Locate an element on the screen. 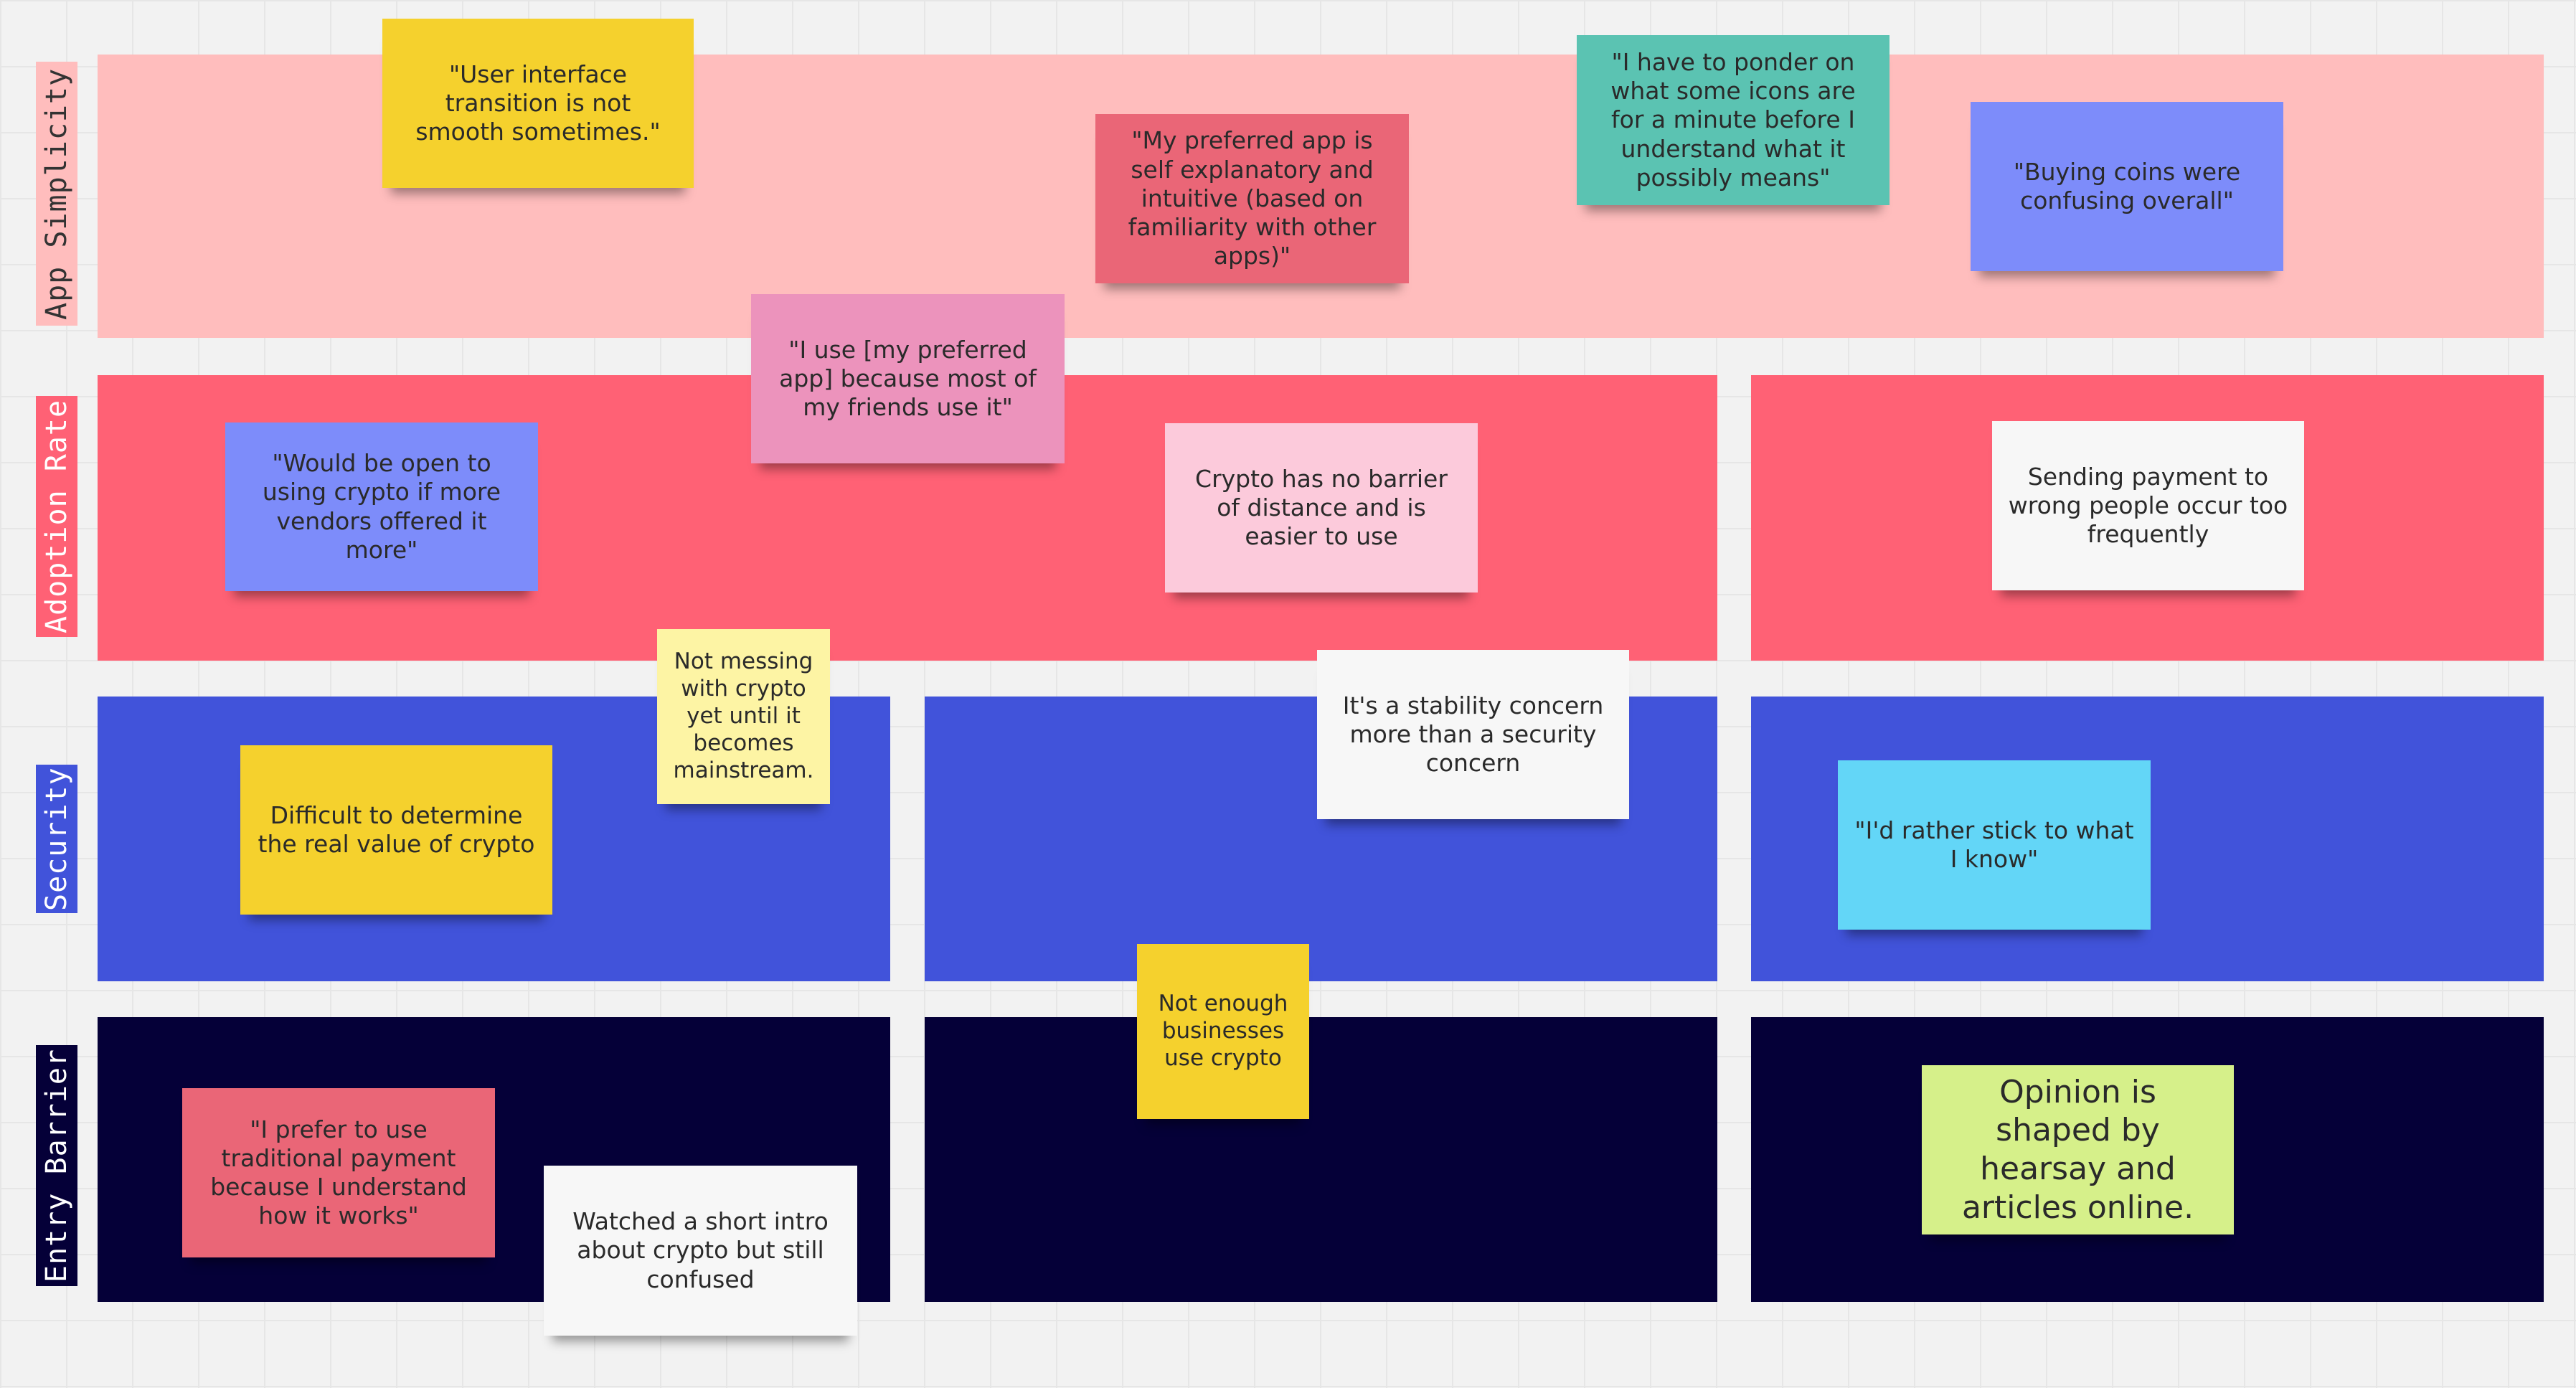 The image size is (2576, 1388). sticky-note: "I'd rather stick to what I know" is located at coordinates (1994, 845).